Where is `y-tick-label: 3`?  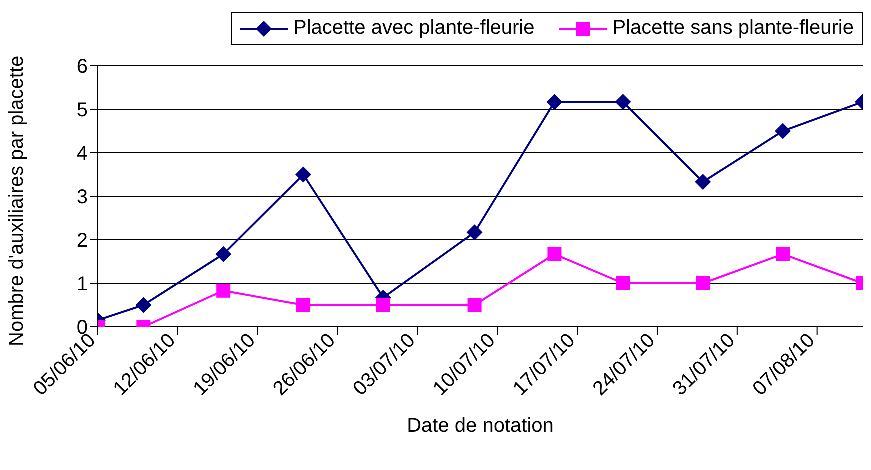
y-tick-label: 3 is located at coordinates (82, 197).